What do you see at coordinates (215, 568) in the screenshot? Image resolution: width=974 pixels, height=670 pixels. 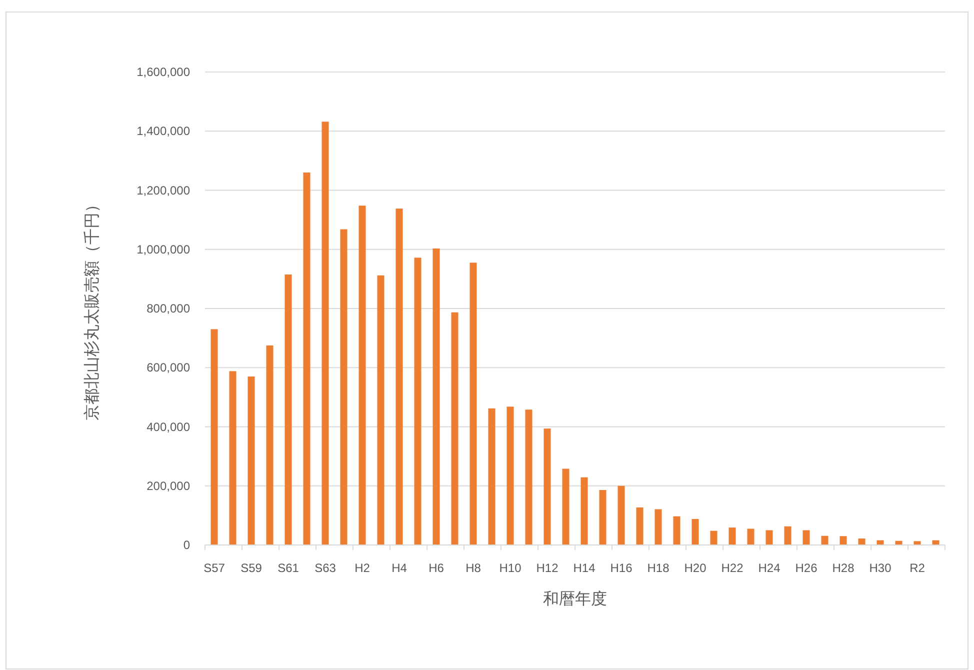 I see `x-tick-label: S57` at bounding box center [215, 568].